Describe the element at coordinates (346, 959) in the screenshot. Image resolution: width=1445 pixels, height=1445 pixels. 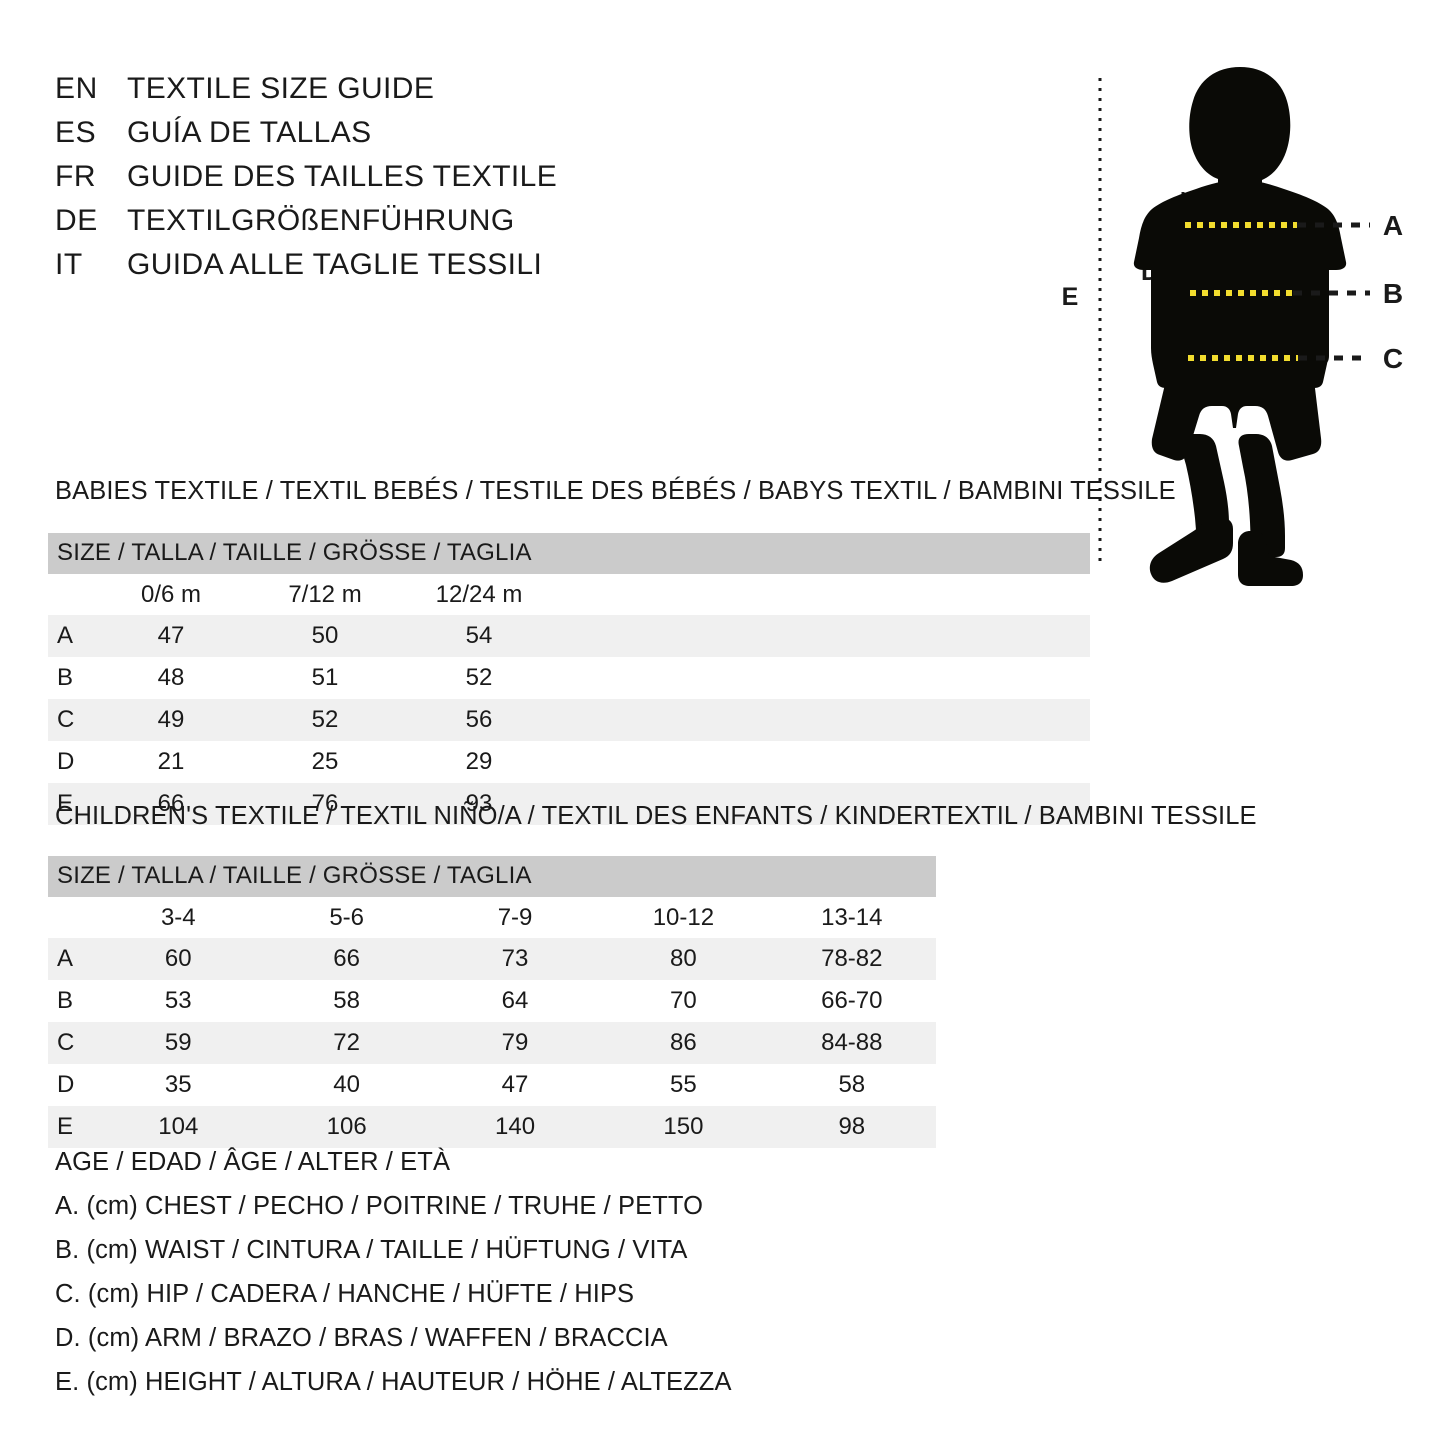
I see `children-cell-a-1: 66` at that location.